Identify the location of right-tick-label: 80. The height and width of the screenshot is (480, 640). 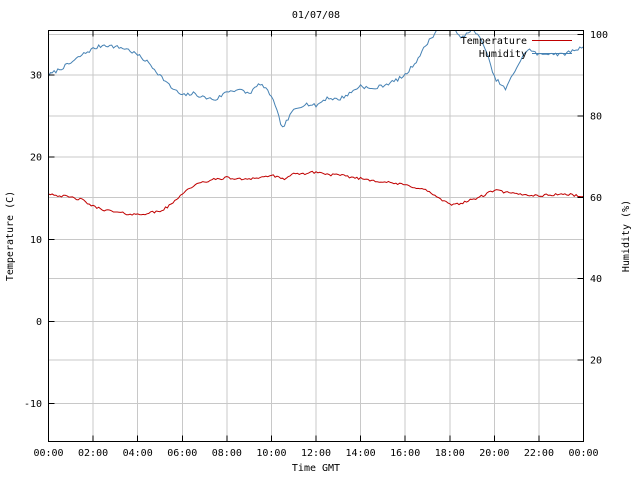
(596, 116).